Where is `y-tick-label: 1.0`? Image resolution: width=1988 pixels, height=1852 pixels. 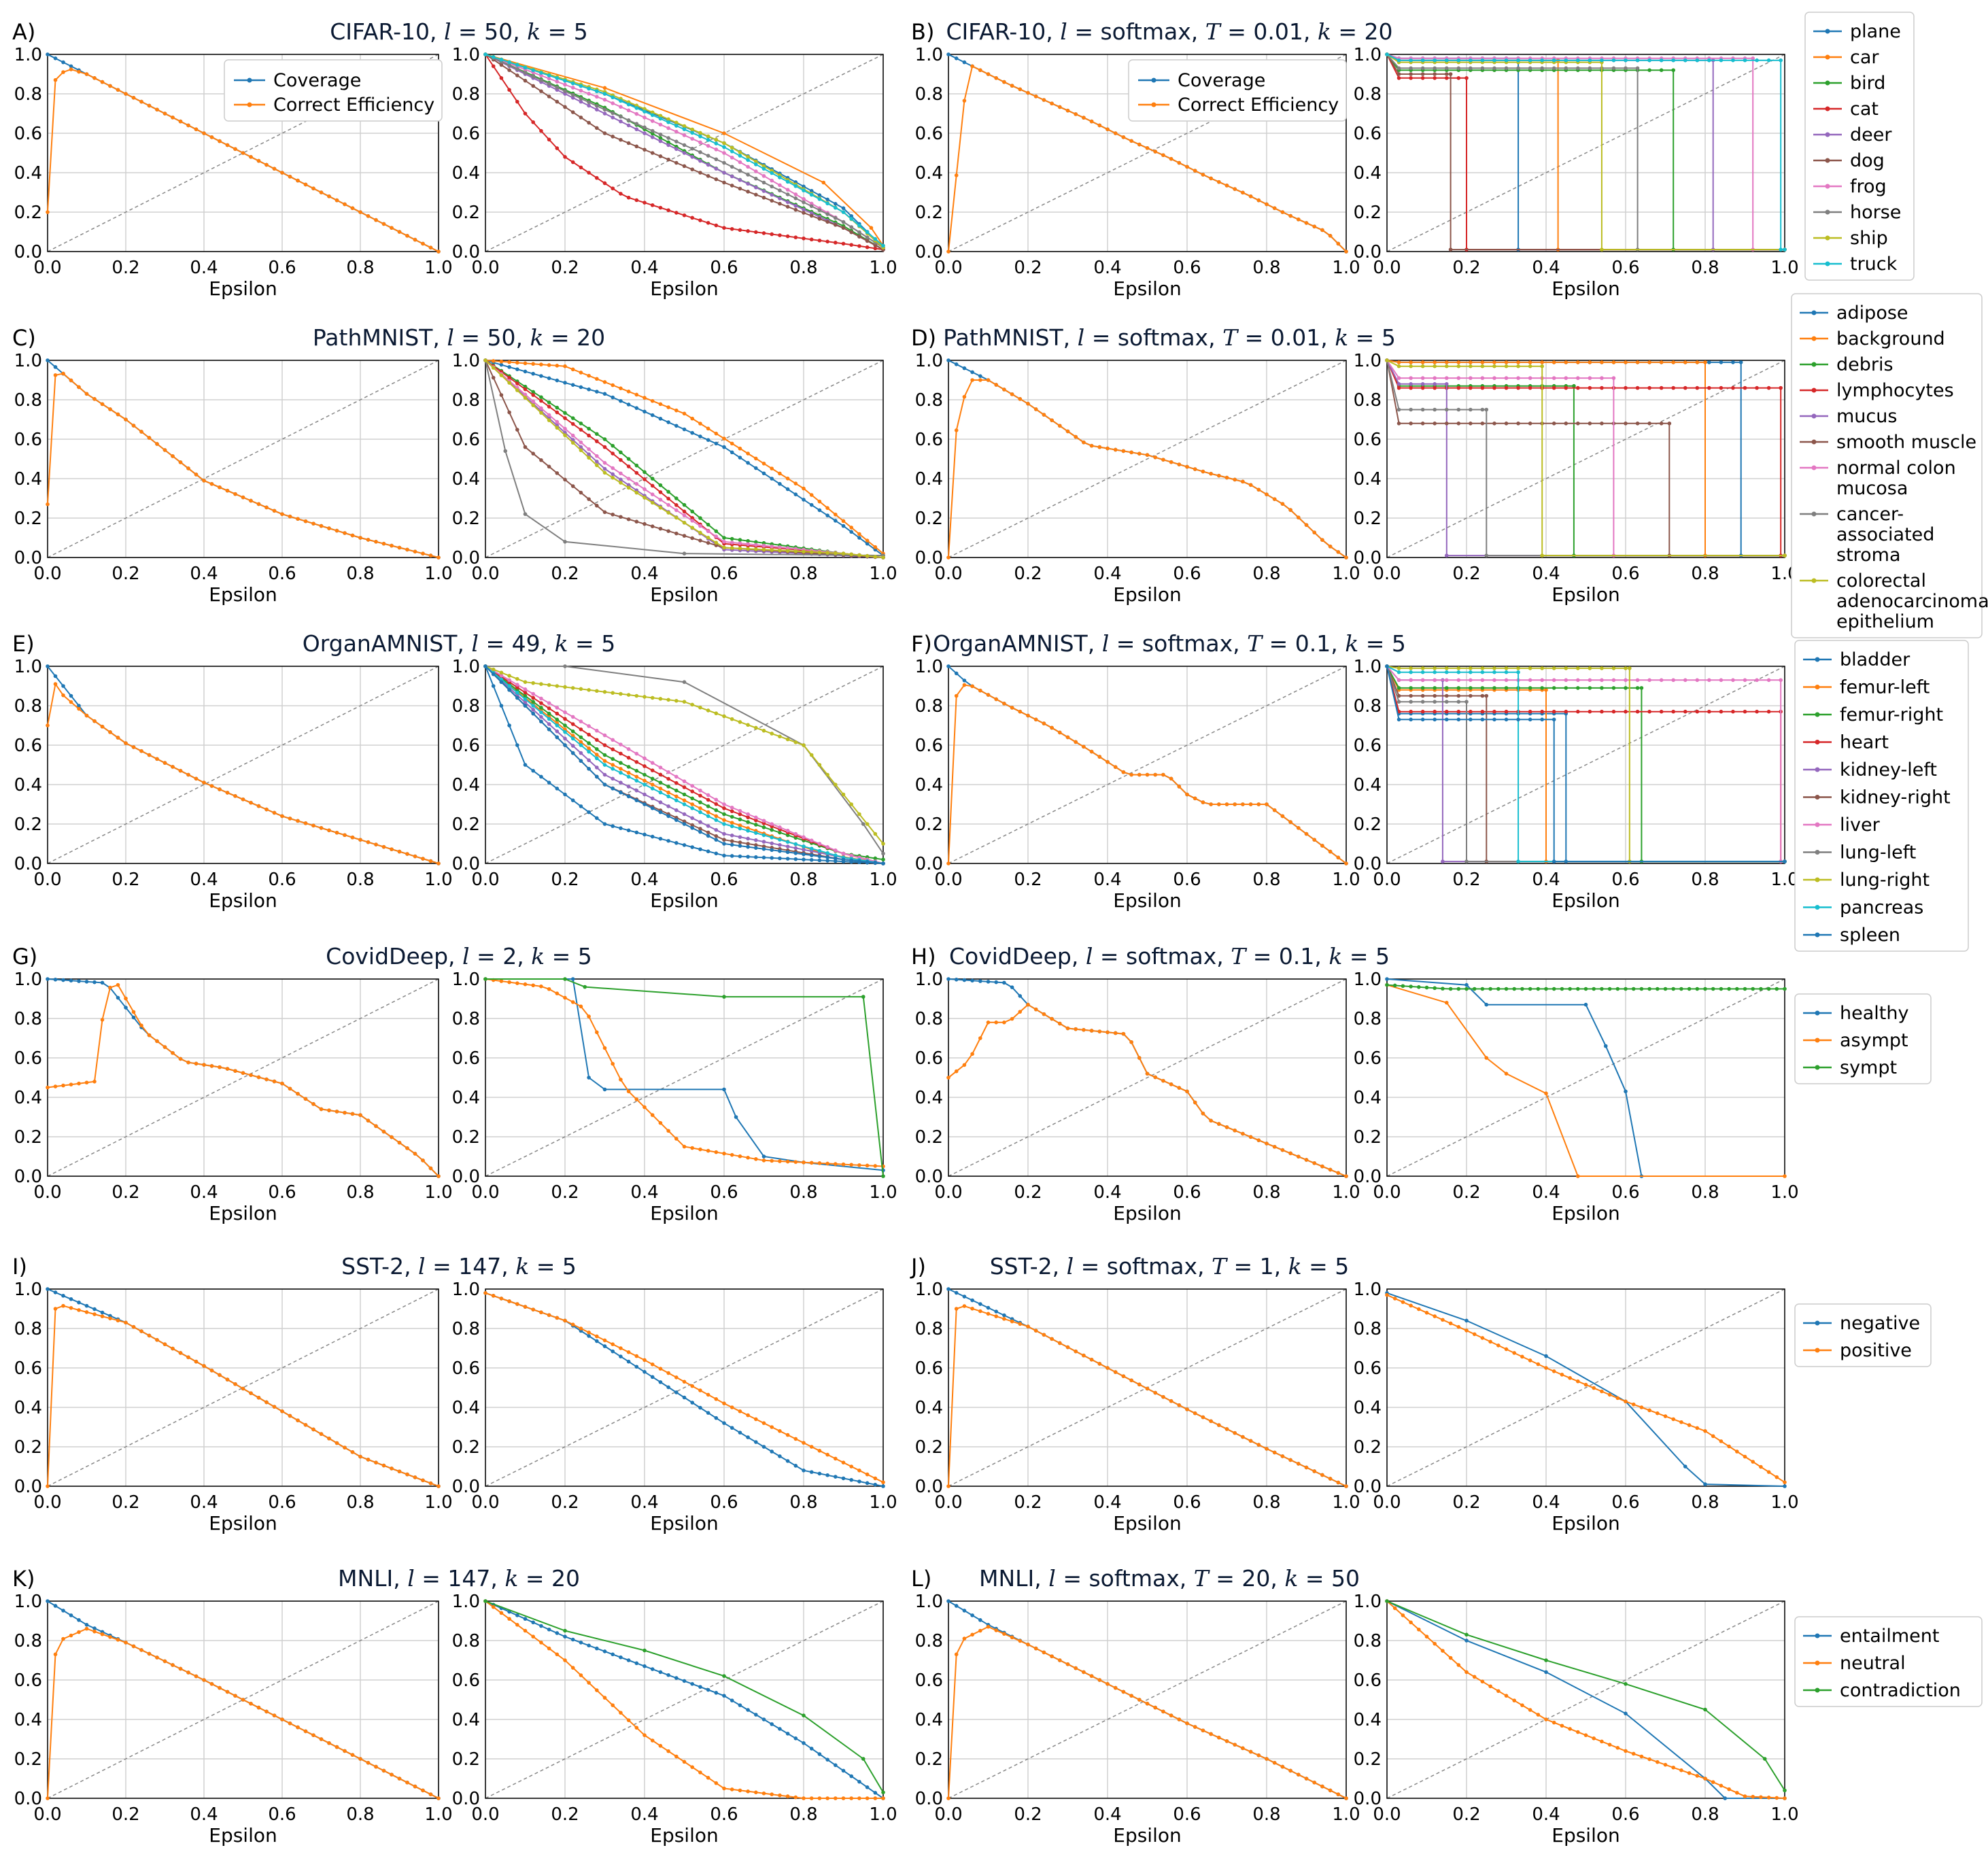
y-tick-label: 1.0 is located at coordinates (929, 980).